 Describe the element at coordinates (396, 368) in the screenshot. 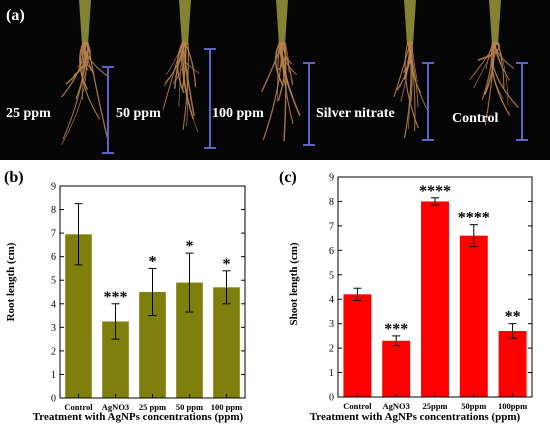

I see `bar-agno3` at that location.